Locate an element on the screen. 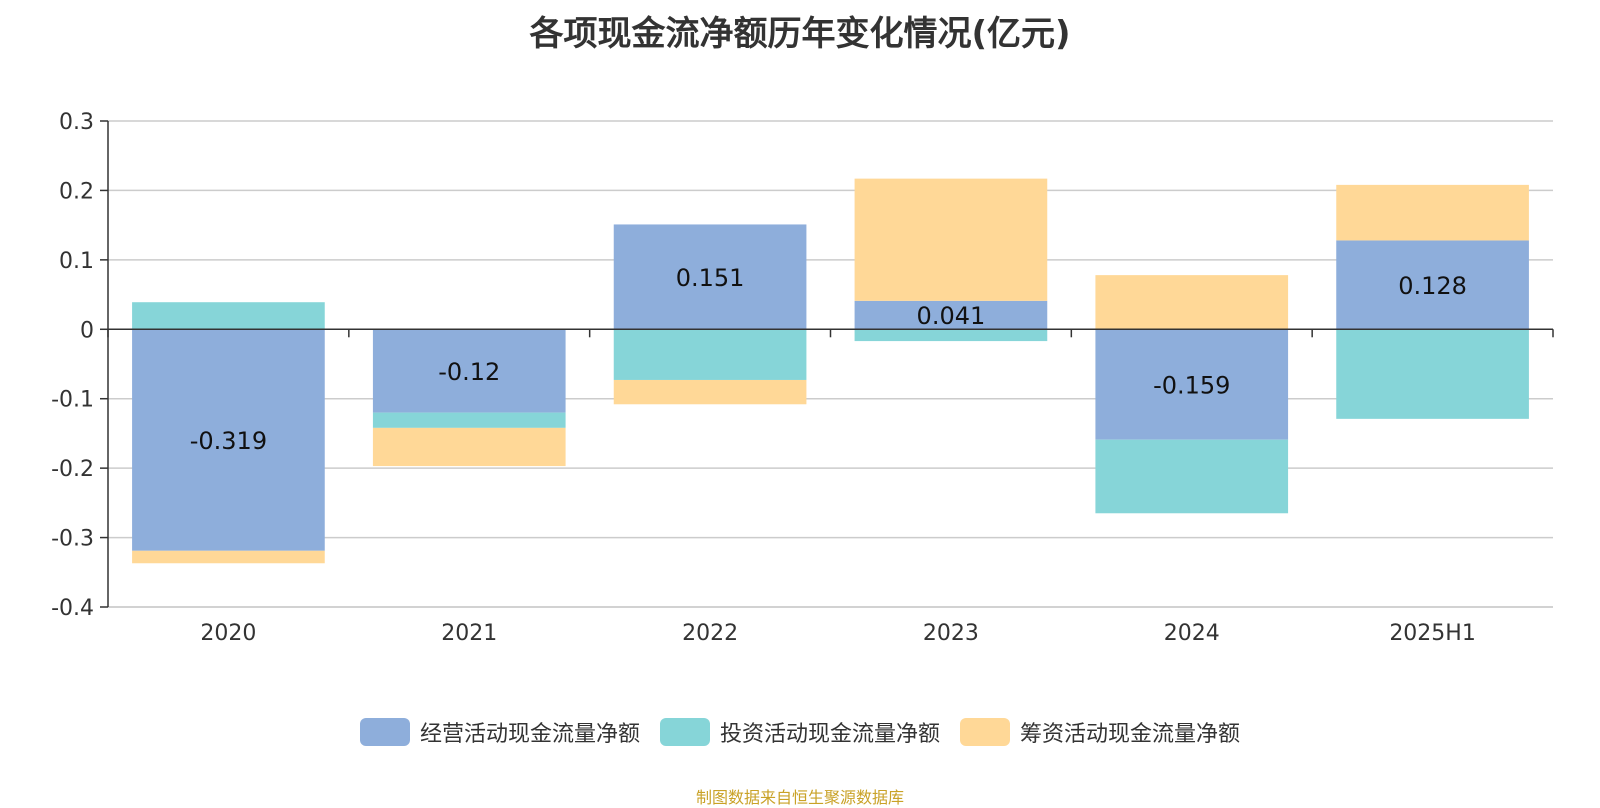 This screenshot has height=808, width=1600. data-label: 0.041 is located at coordinates (951, 316).